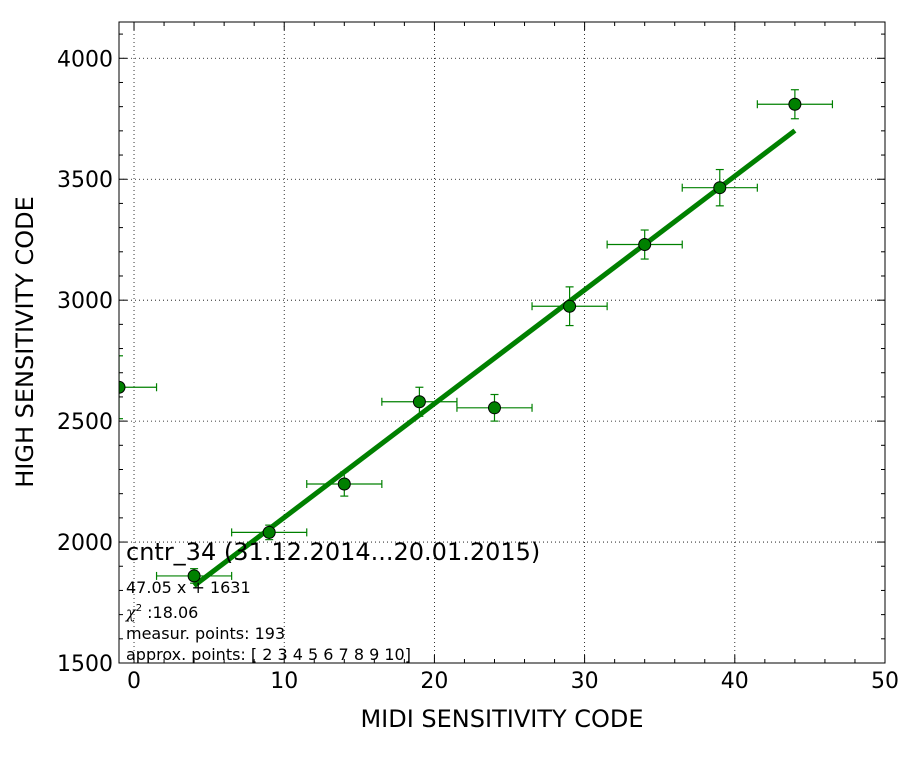 This screenshot has height=762, width=912. Describe the element at coordinates (134, 681) in the screenshot. I see `x-tick-label: 0` at that location.